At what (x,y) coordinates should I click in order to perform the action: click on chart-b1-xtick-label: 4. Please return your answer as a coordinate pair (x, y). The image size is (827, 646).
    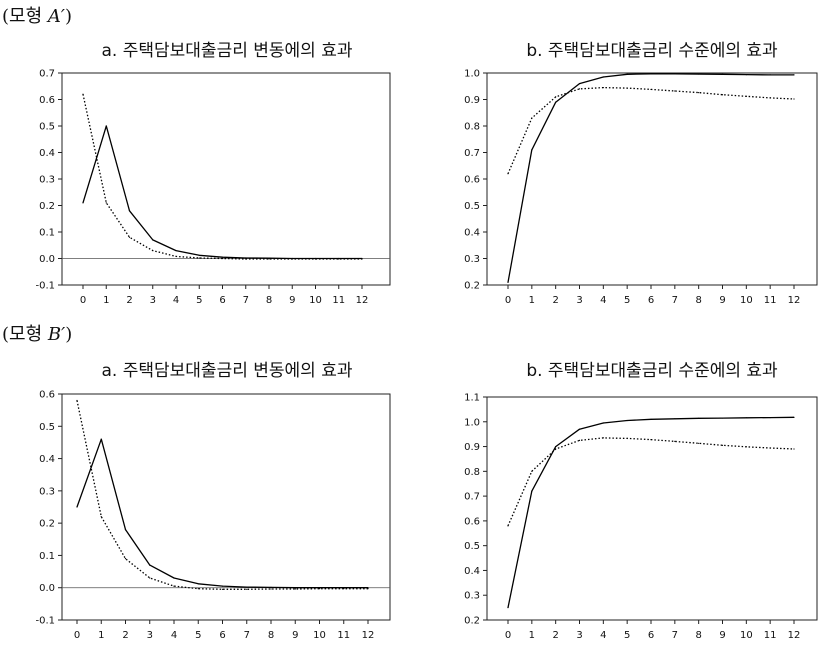
    Looking at the image, I should click on (603, 300).